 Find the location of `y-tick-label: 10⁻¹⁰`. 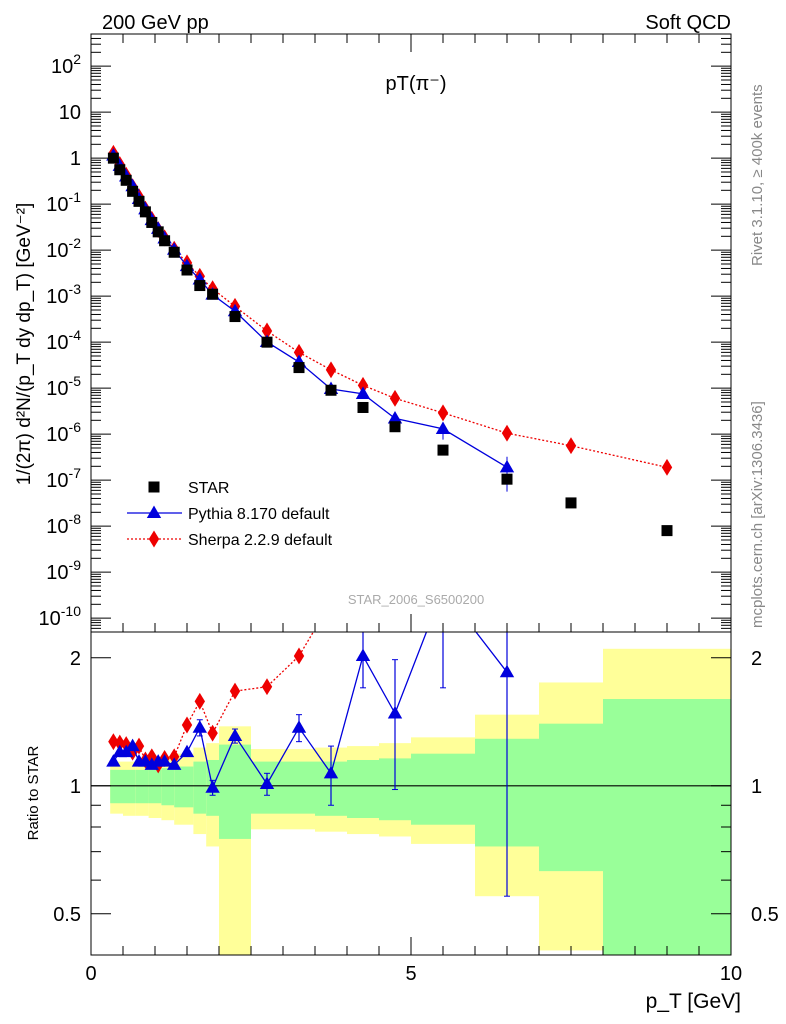

y-tick-label: 10⁻¹⁰ is located at coordinates (60, 616).